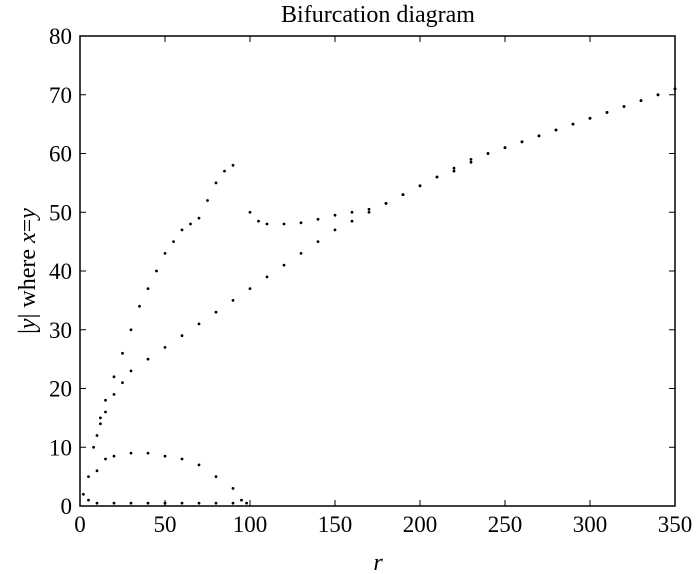 This screenshot has width=697, height=574. What do you see at coordinates (67, 506) in the screenshot?
I see `y-tick-label: 0` at bounding box center [67, 506].